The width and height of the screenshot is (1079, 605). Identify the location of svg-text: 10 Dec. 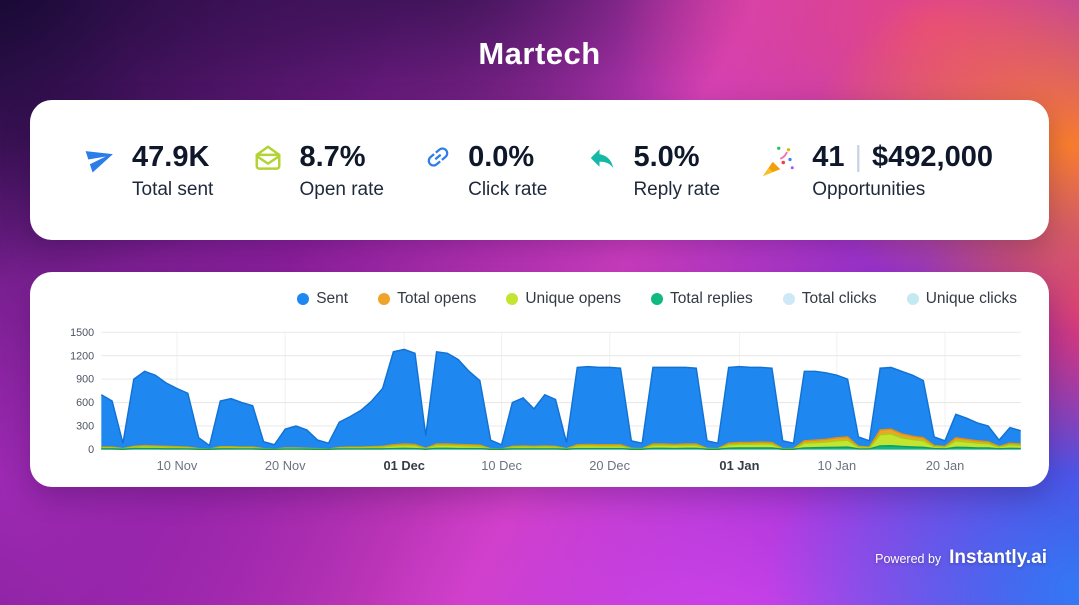
(501, 465).